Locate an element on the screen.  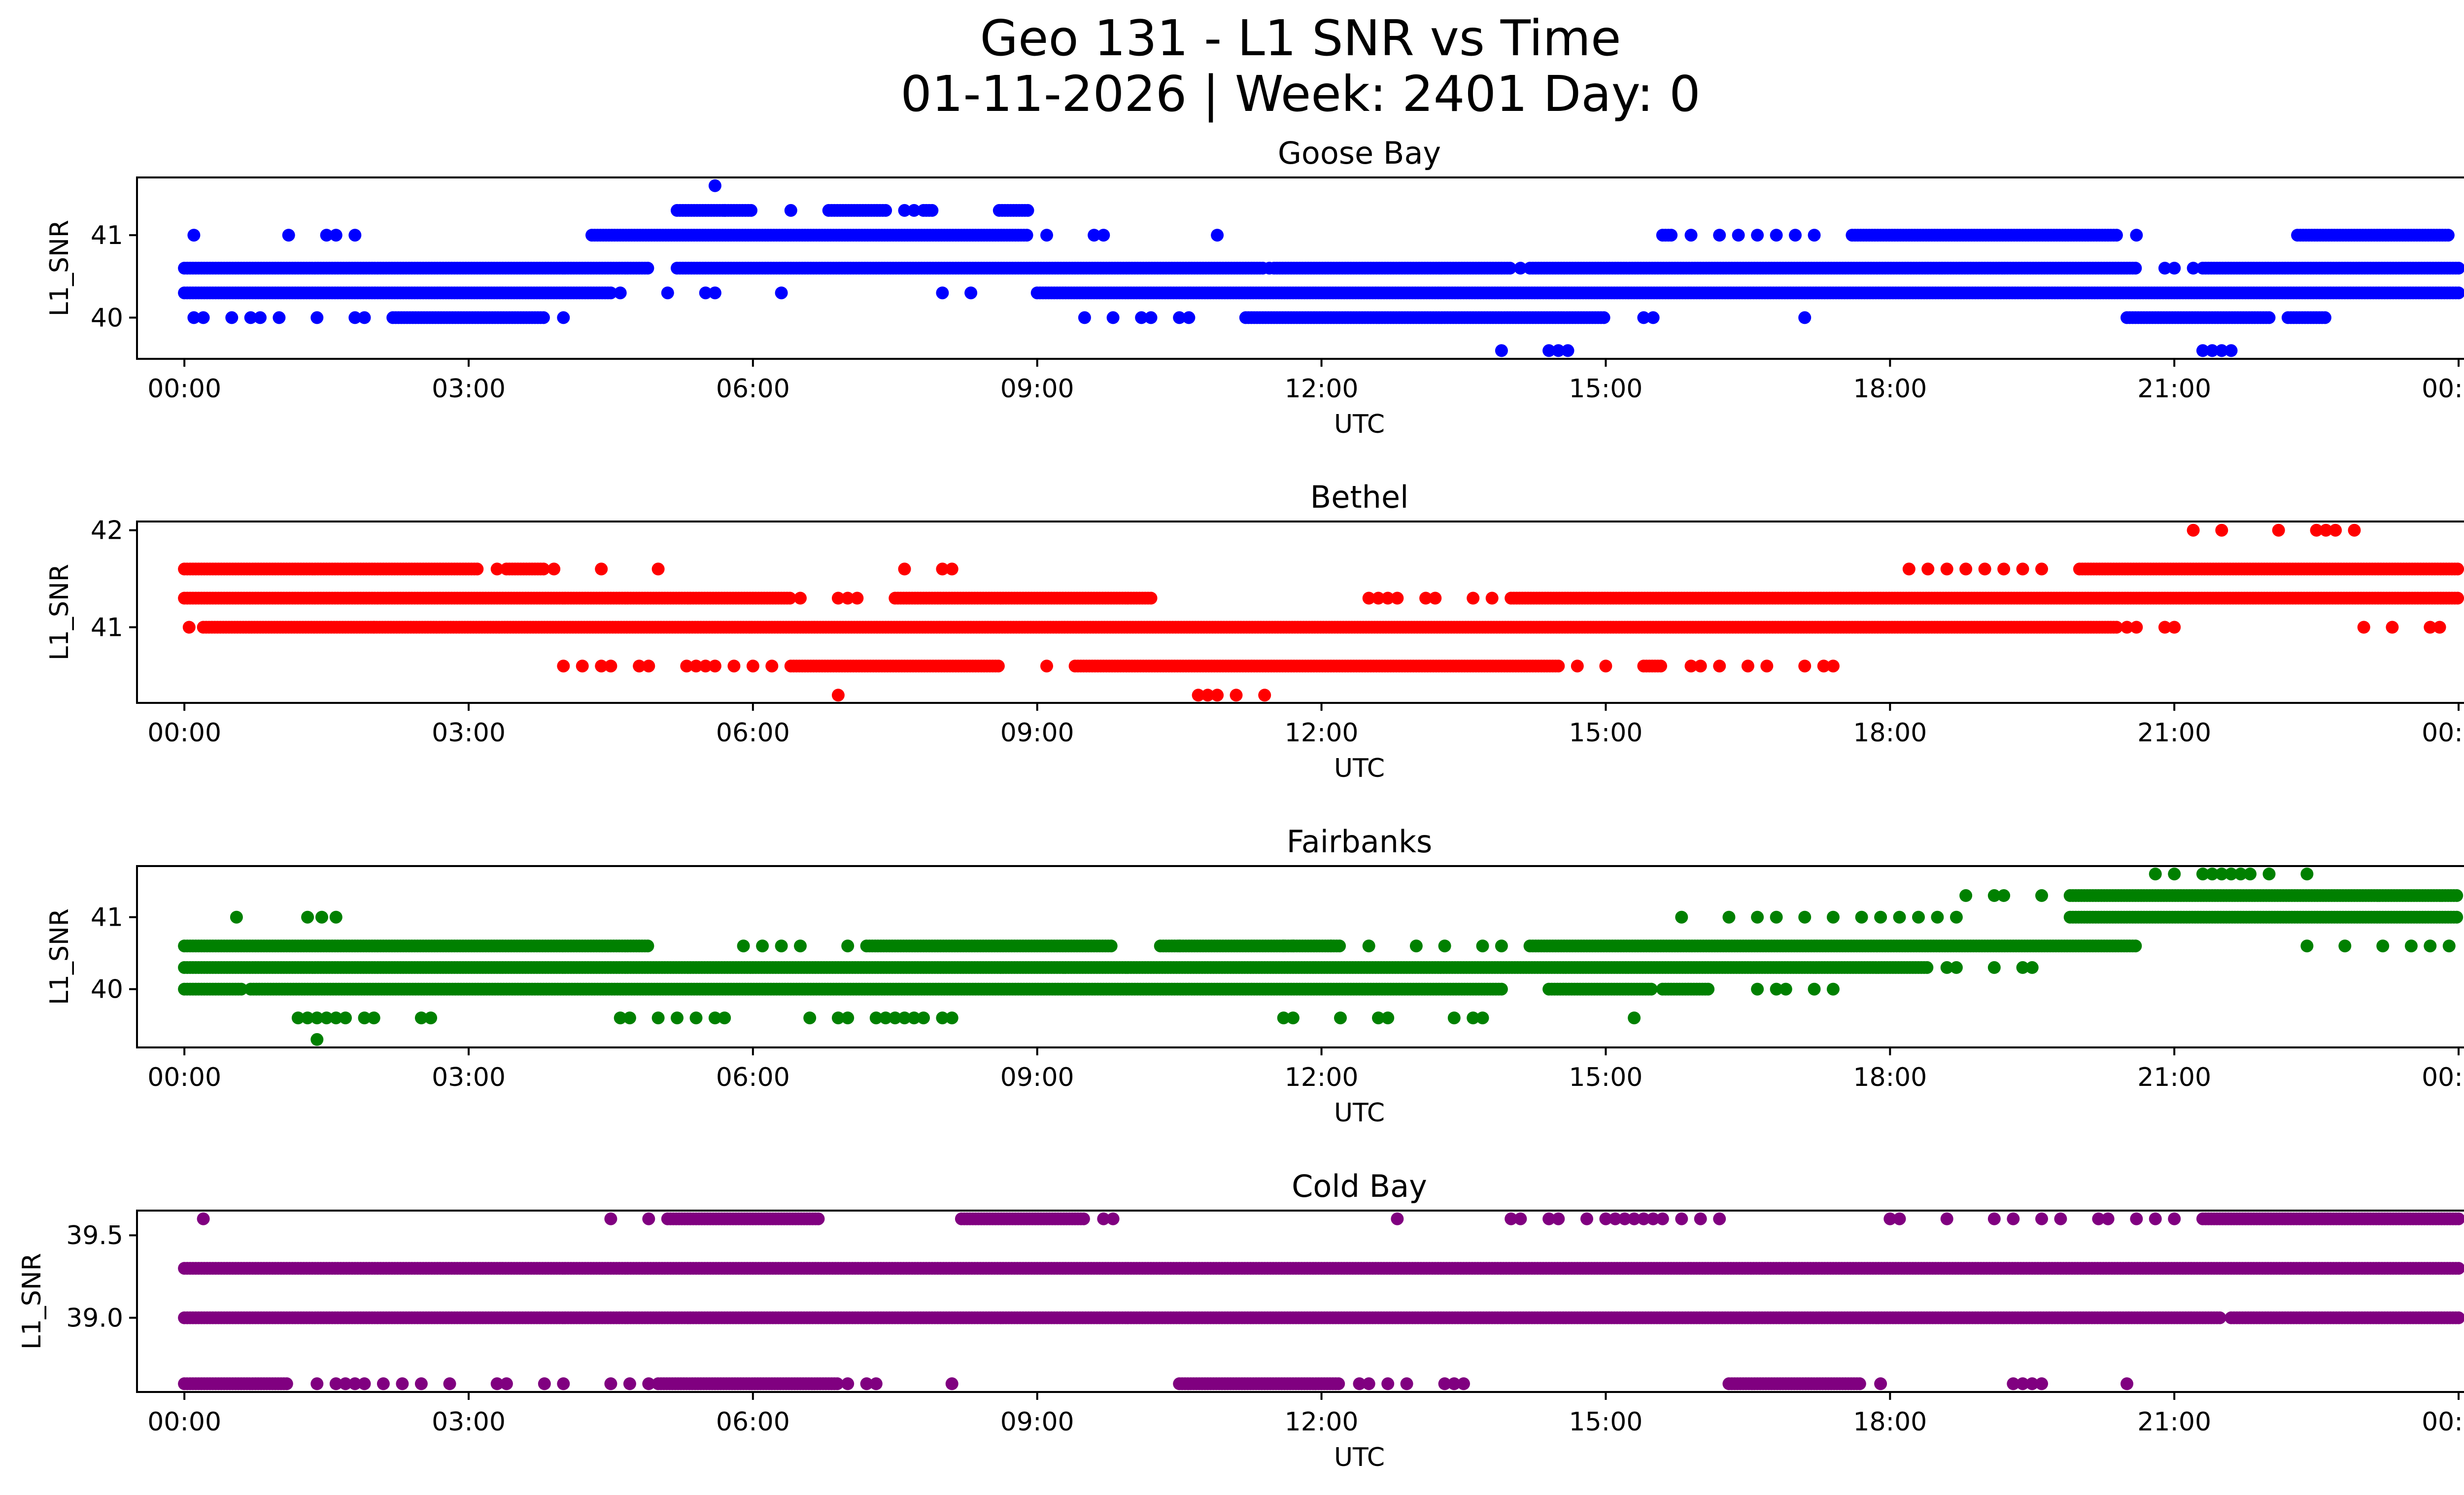
scatter-series is located at coordinates (1321, 268).